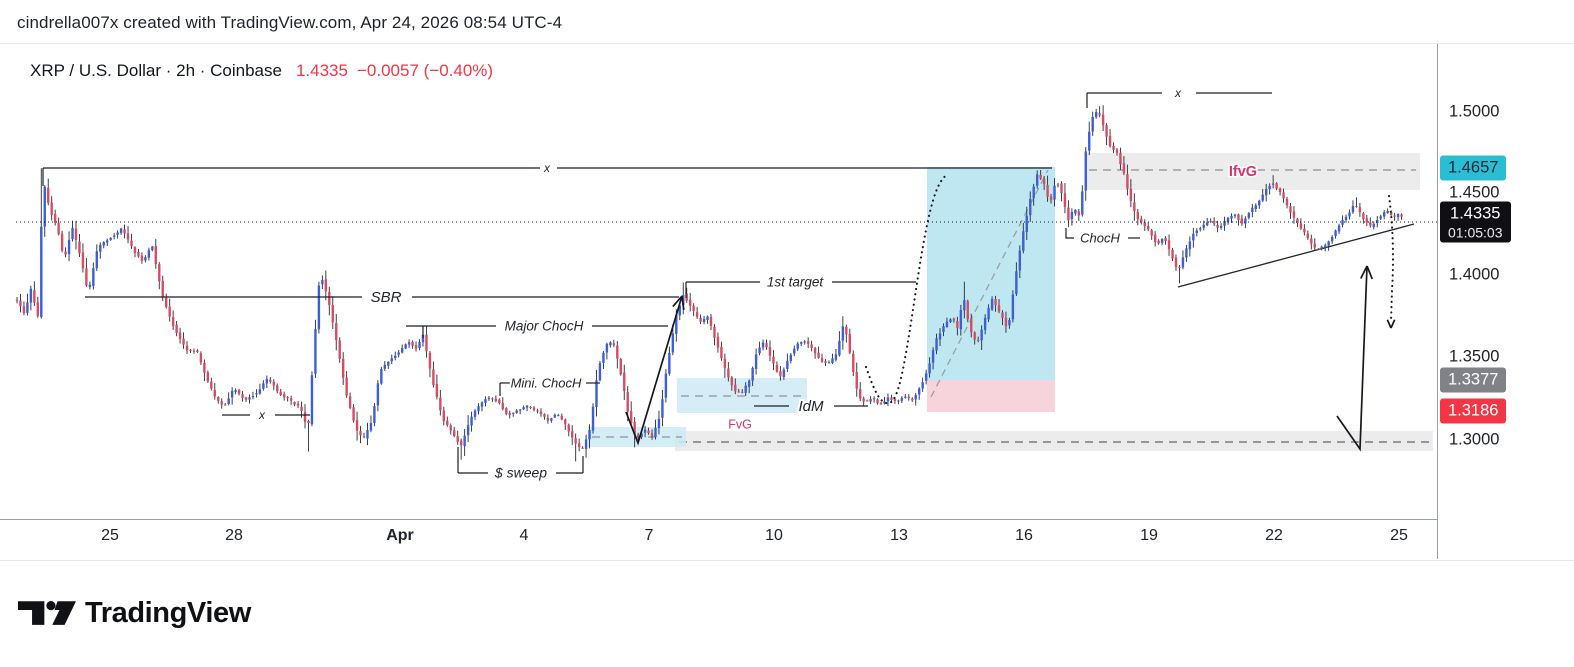  What do you see at coordinates (1399, 535) in the screenshot?
I see `time-axis-label: 25` at bounding box center [1399, 535].